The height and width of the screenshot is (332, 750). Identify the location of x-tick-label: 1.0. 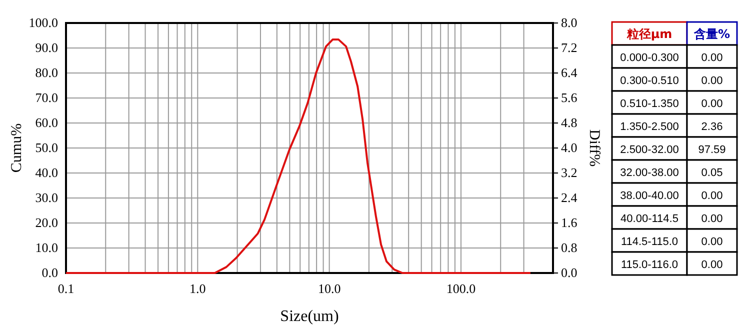
(198, 288).